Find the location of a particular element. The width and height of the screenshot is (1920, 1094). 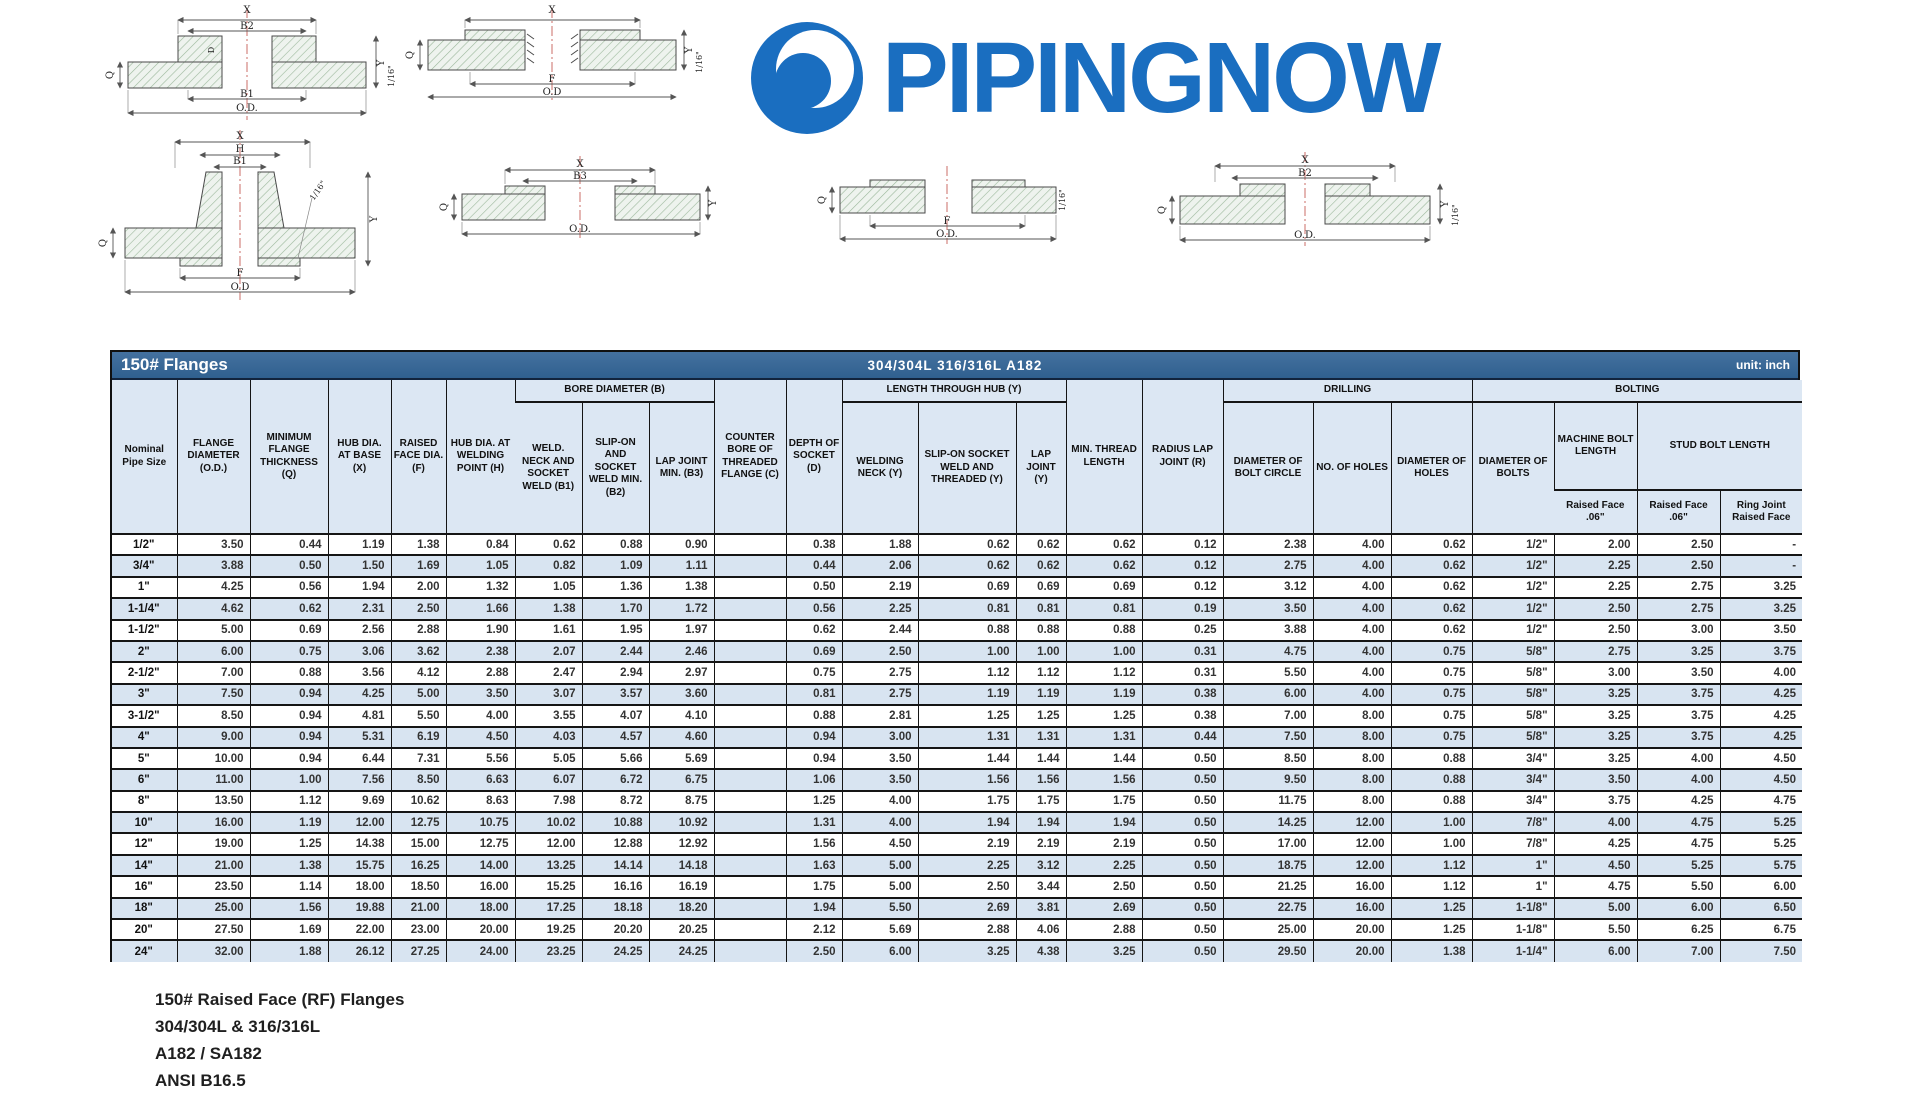

cell-hole-dia: 0.75 is located at coordinates (1431, 694).